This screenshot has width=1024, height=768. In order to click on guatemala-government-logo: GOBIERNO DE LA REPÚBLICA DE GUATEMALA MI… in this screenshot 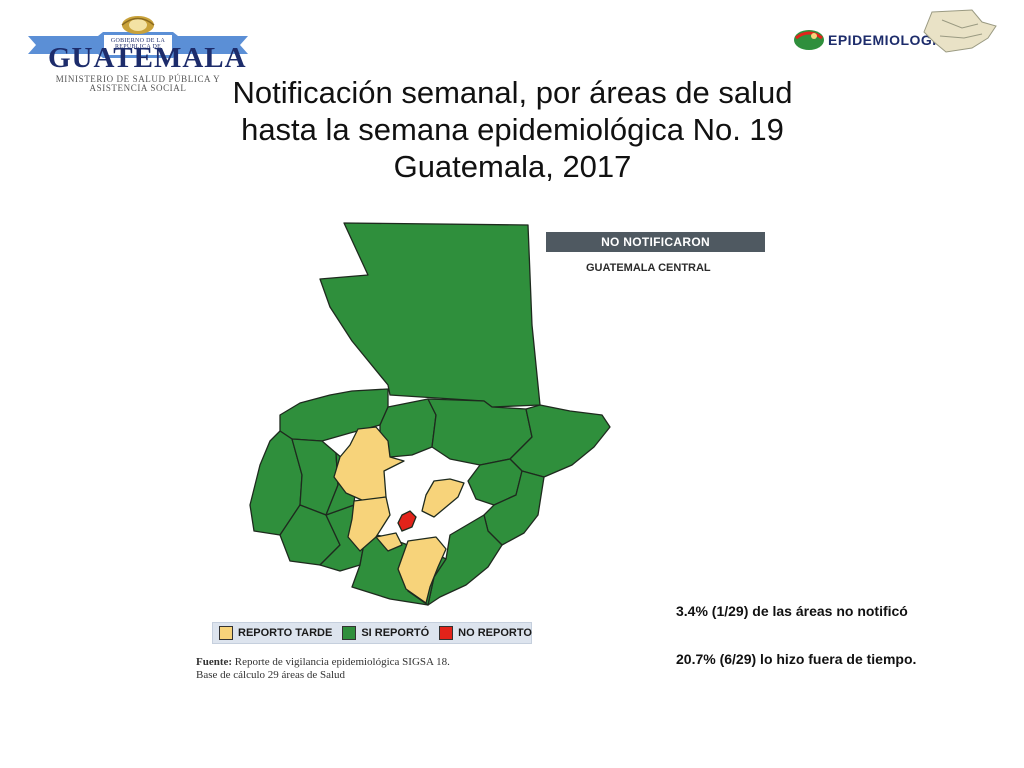, I will do `click(138, 53)`.